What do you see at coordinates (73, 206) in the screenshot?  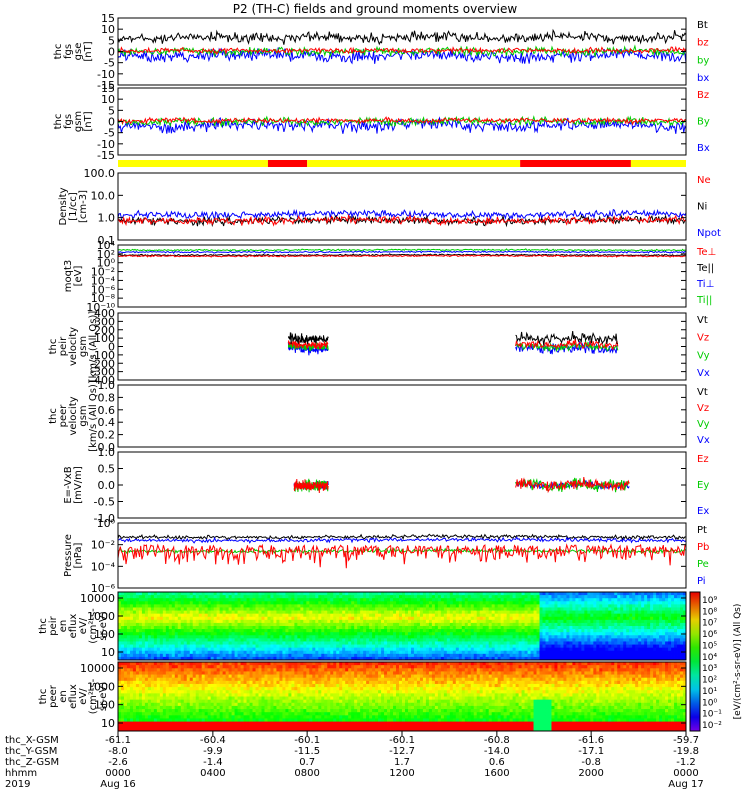 I see `density-ylabel-line: [1/cc]` at bounding box center [73, 206].